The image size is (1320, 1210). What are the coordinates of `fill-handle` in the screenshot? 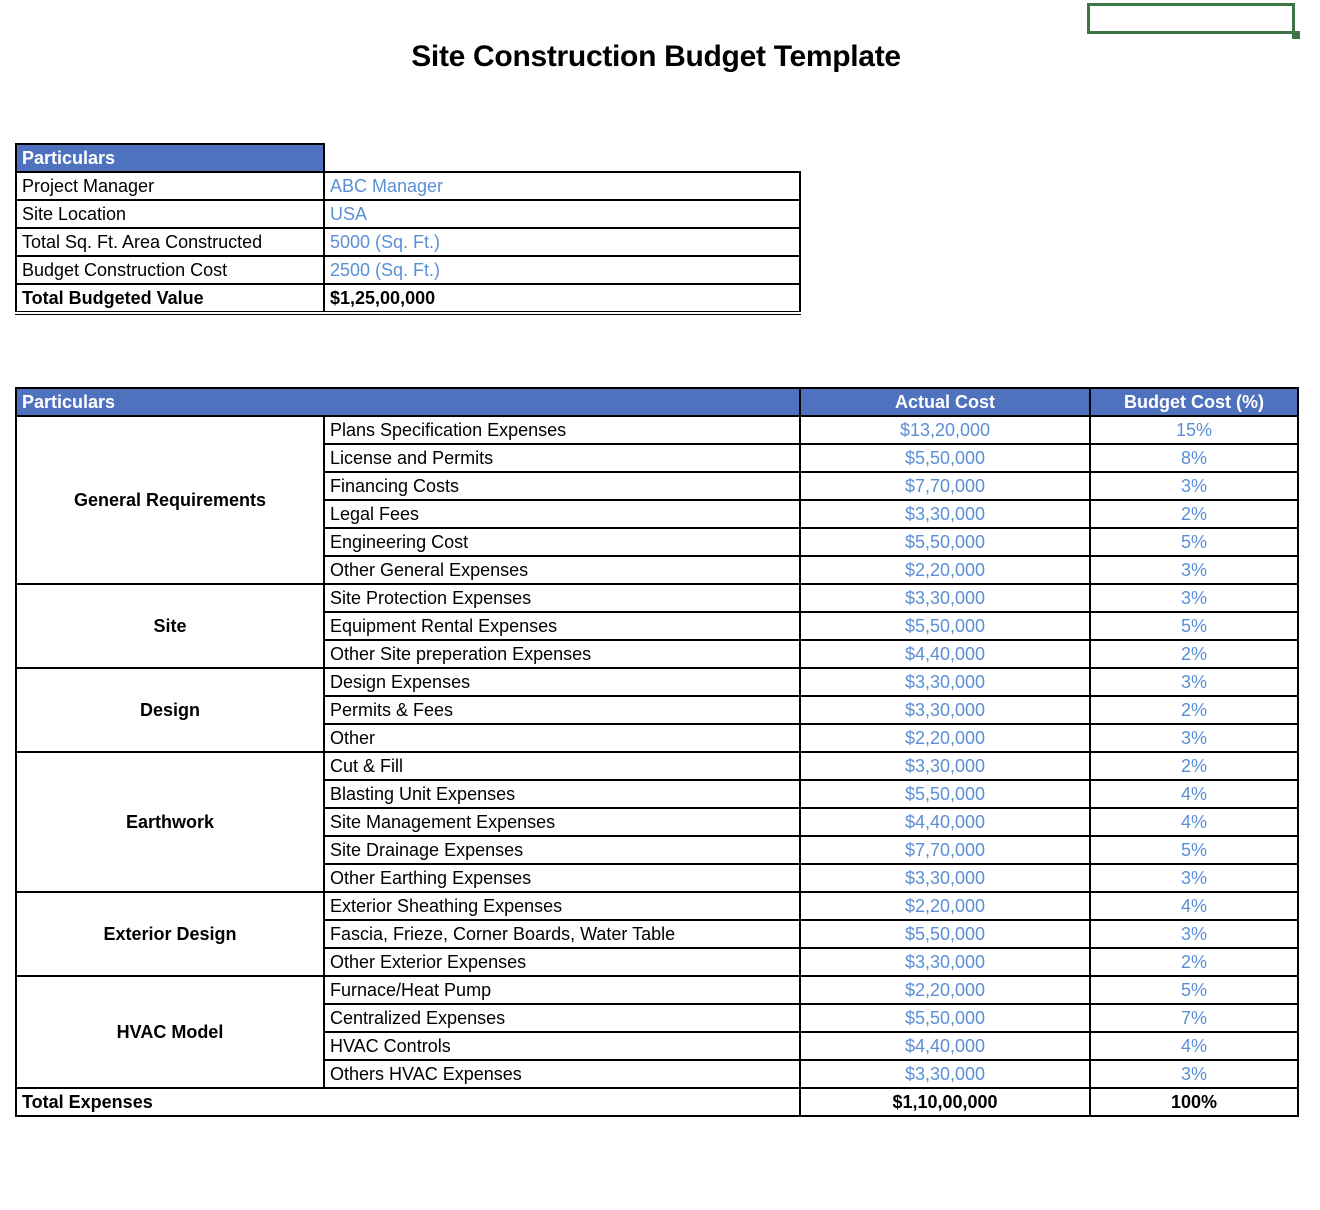 It's located at (1296, 35).